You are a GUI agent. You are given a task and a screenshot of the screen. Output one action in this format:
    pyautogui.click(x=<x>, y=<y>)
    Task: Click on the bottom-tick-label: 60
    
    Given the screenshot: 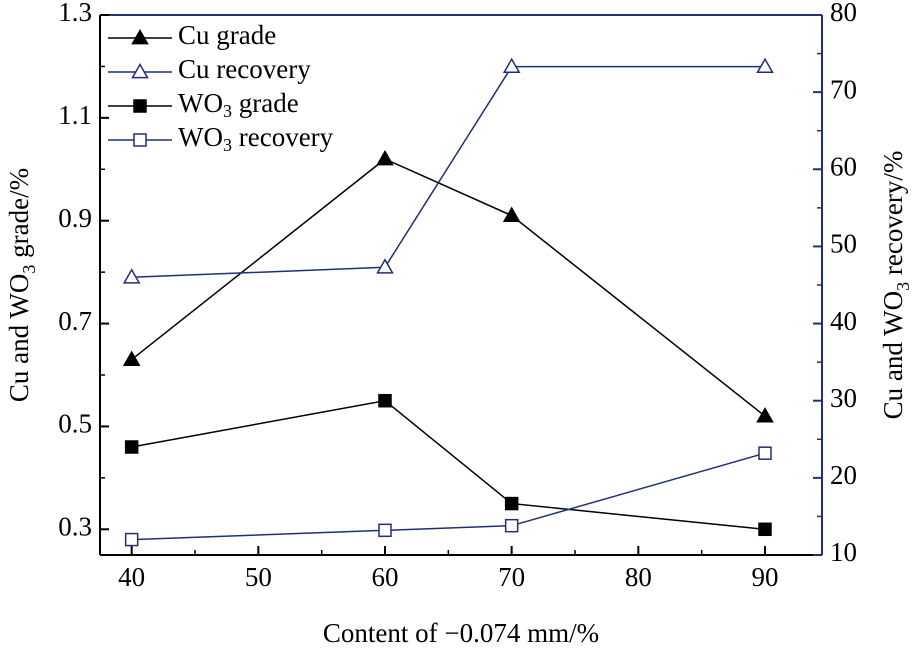 What is the action you would take?
    pyautogui.click(x=385, y=577)
    